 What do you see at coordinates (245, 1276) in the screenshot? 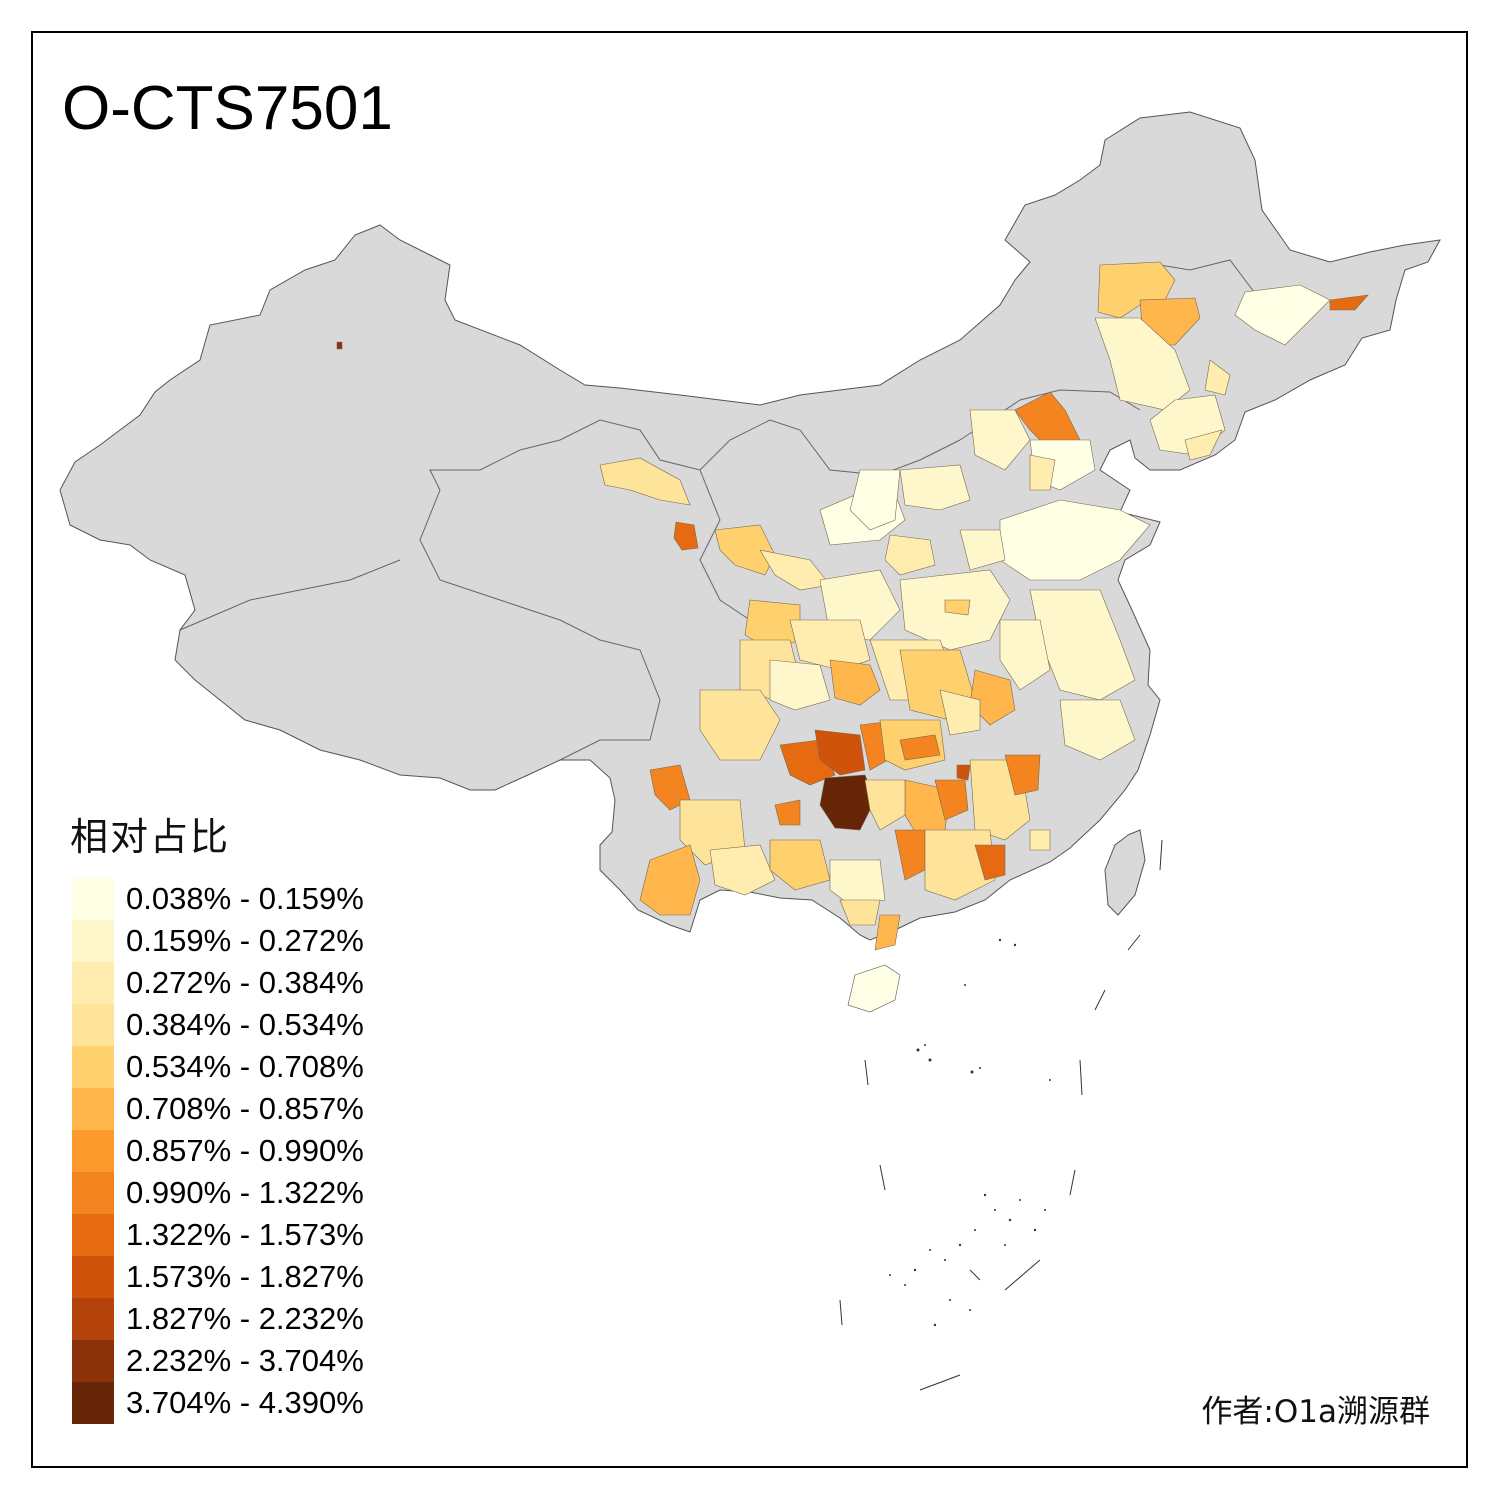
I see `legend-label: 1.573% - 1.827%` at bounding box center [245, 1276].